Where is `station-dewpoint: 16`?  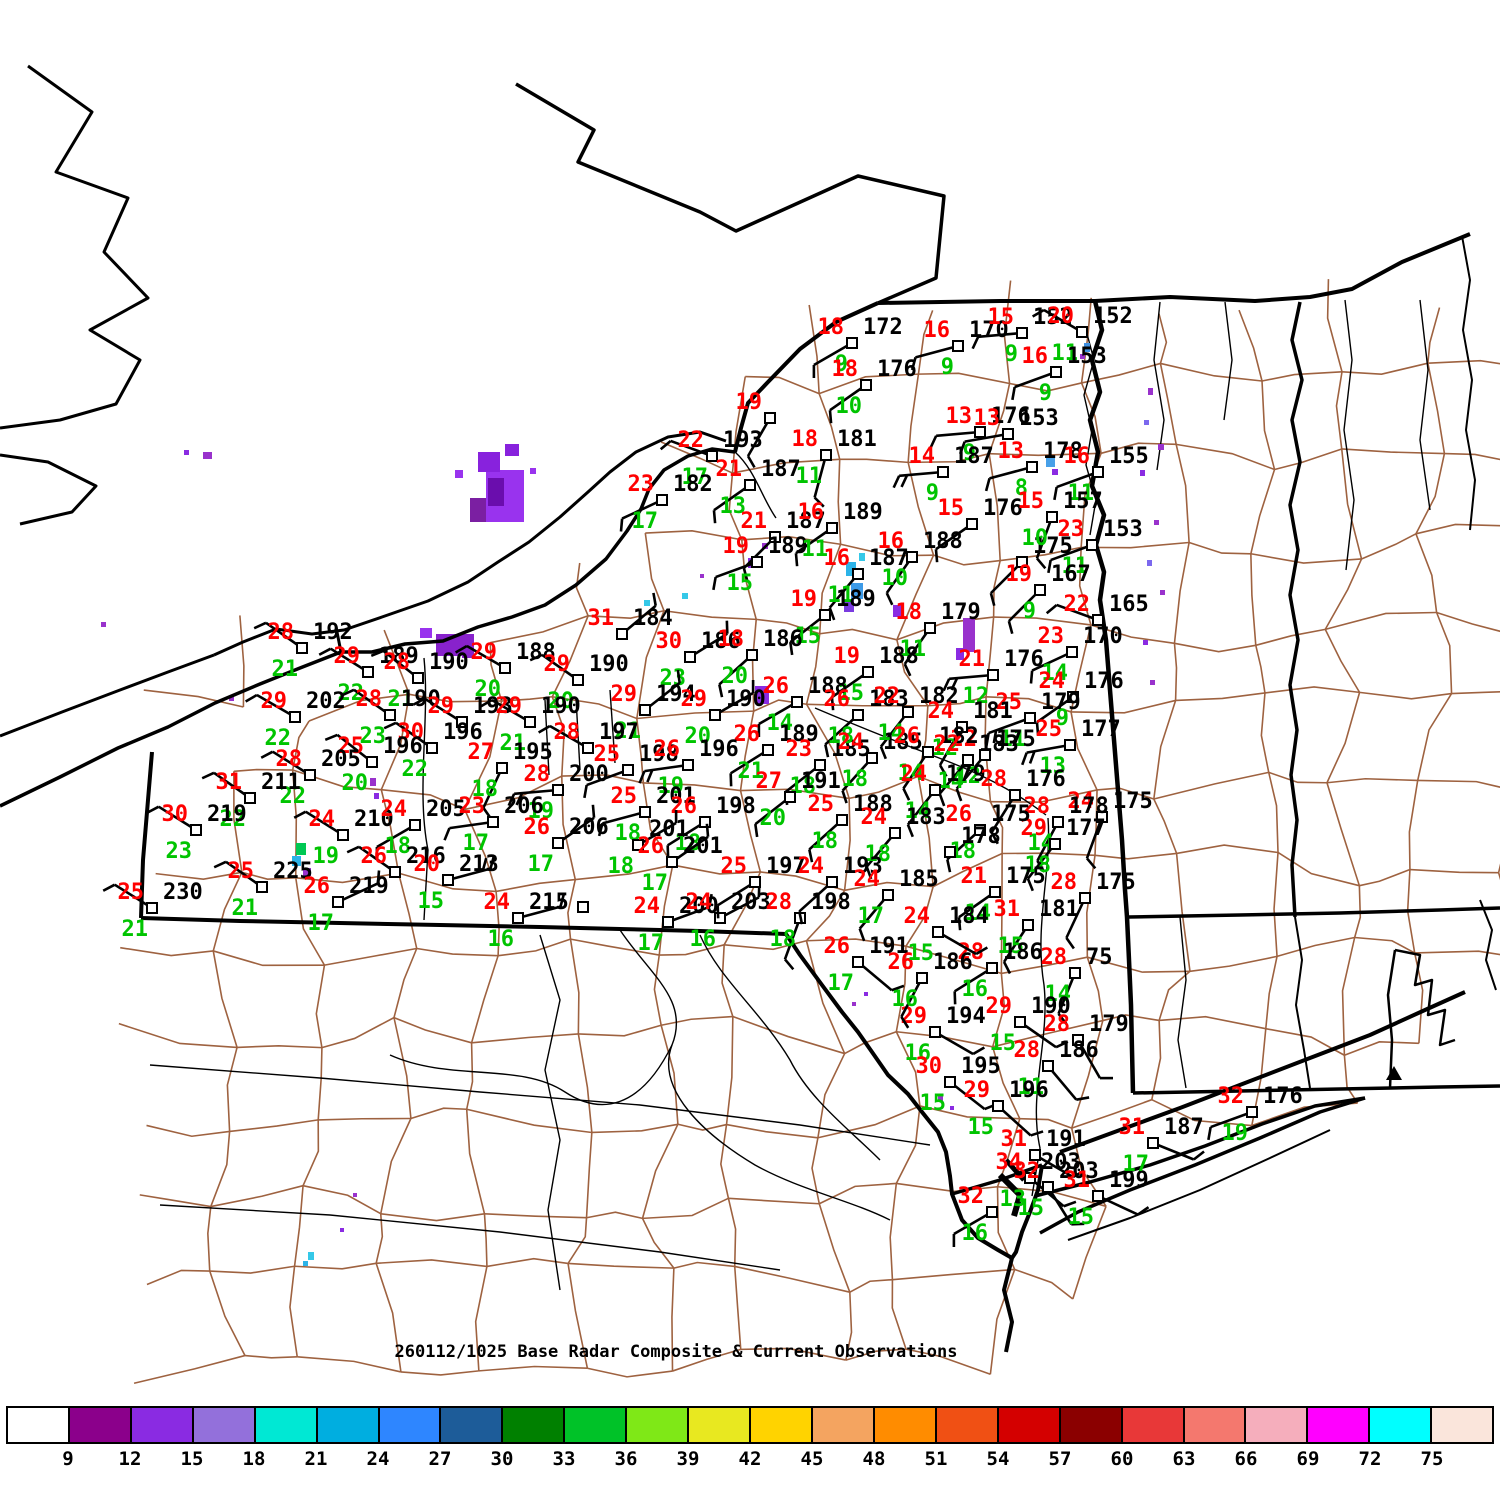
station-dewpoint: 16 is located at coordinates (975, 1233).